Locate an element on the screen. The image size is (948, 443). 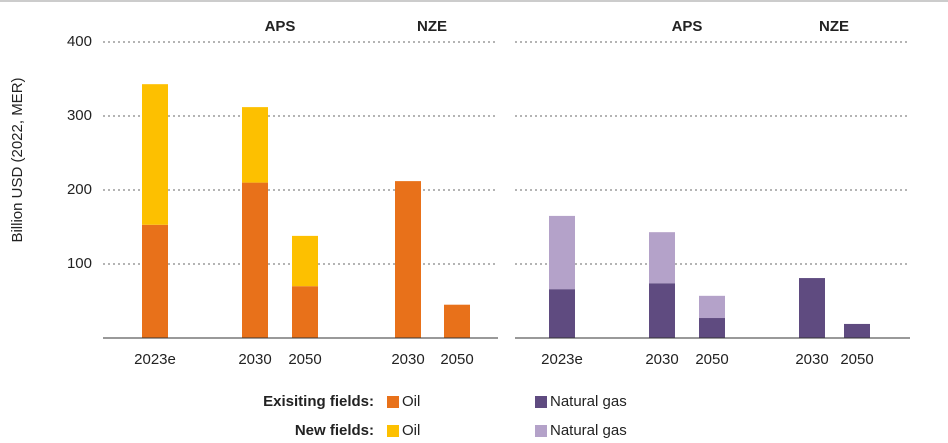
y-tick-label: 200 is located at coordinates (79, 189).